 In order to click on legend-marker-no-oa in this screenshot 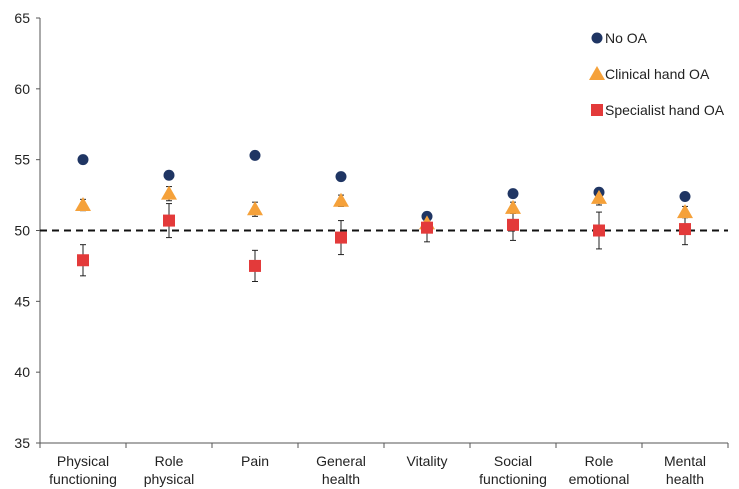, I will do `click(597, 38)`.